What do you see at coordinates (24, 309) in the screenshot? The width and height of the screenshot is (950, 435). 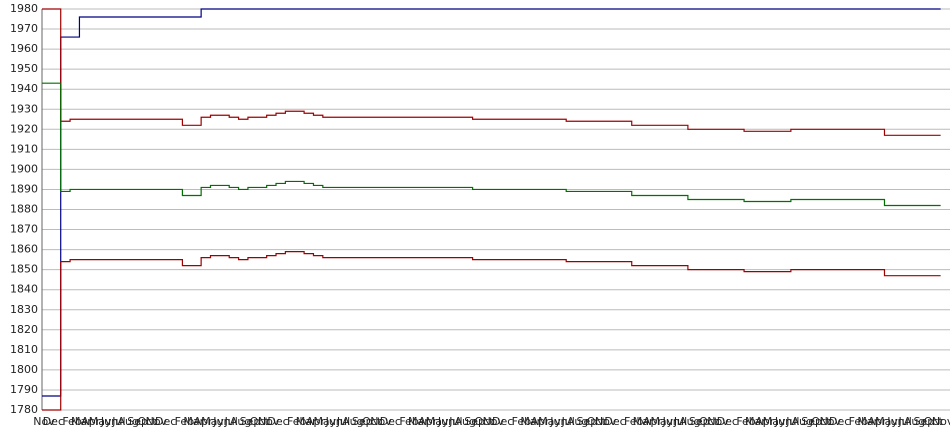 I see `y-tick-label: 1830` at bounding box center [24, 309].